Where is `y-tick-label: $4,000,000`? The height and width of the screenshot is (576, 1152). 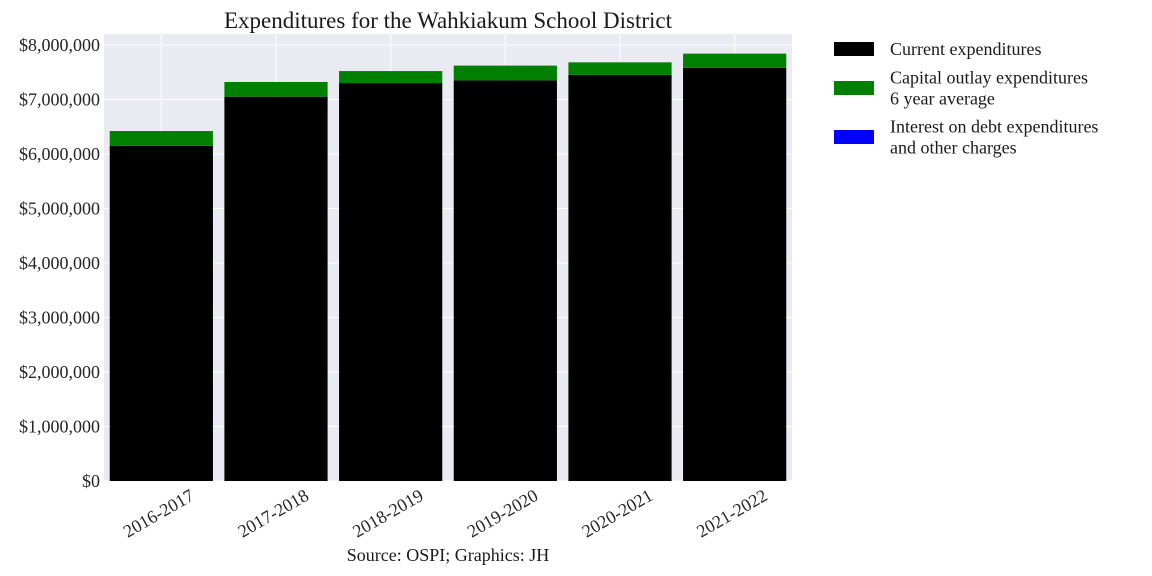
y-tick-label: $4,000,000 is located at coordinates (59, 263).